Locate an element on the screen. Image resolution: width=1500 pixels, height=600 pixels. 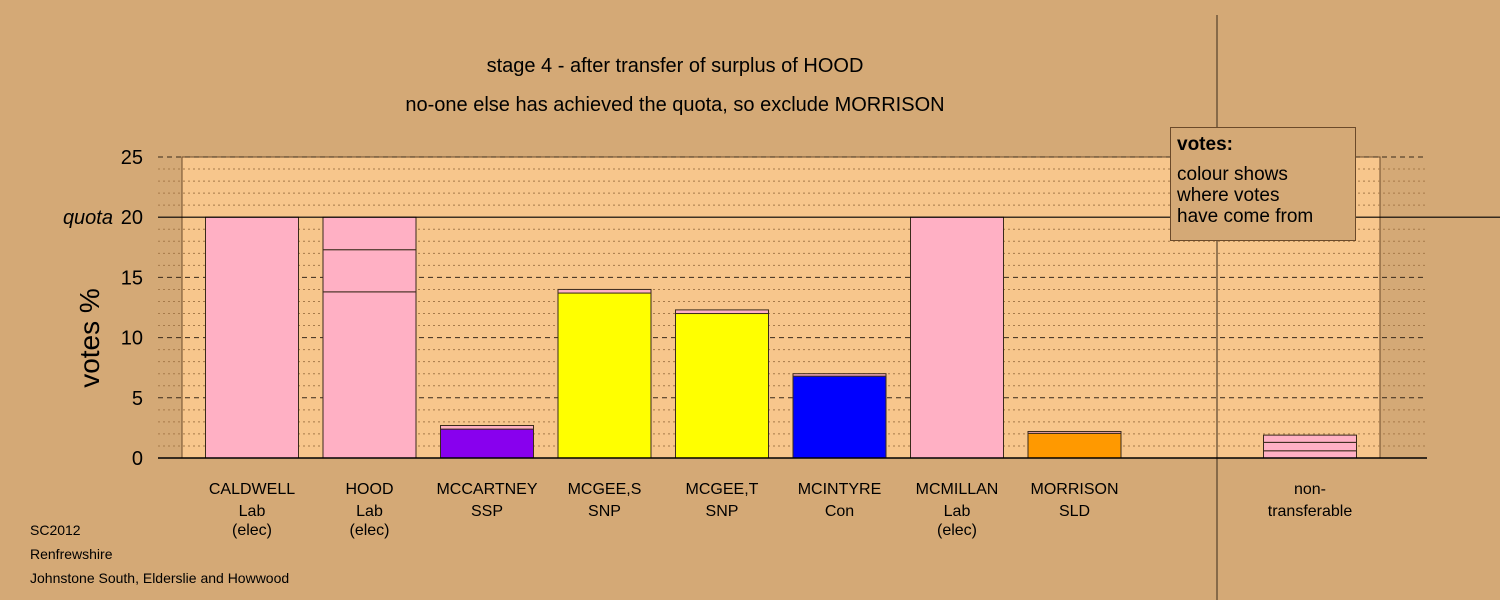
candidate-party: Con is located at coordinates (839, 511).